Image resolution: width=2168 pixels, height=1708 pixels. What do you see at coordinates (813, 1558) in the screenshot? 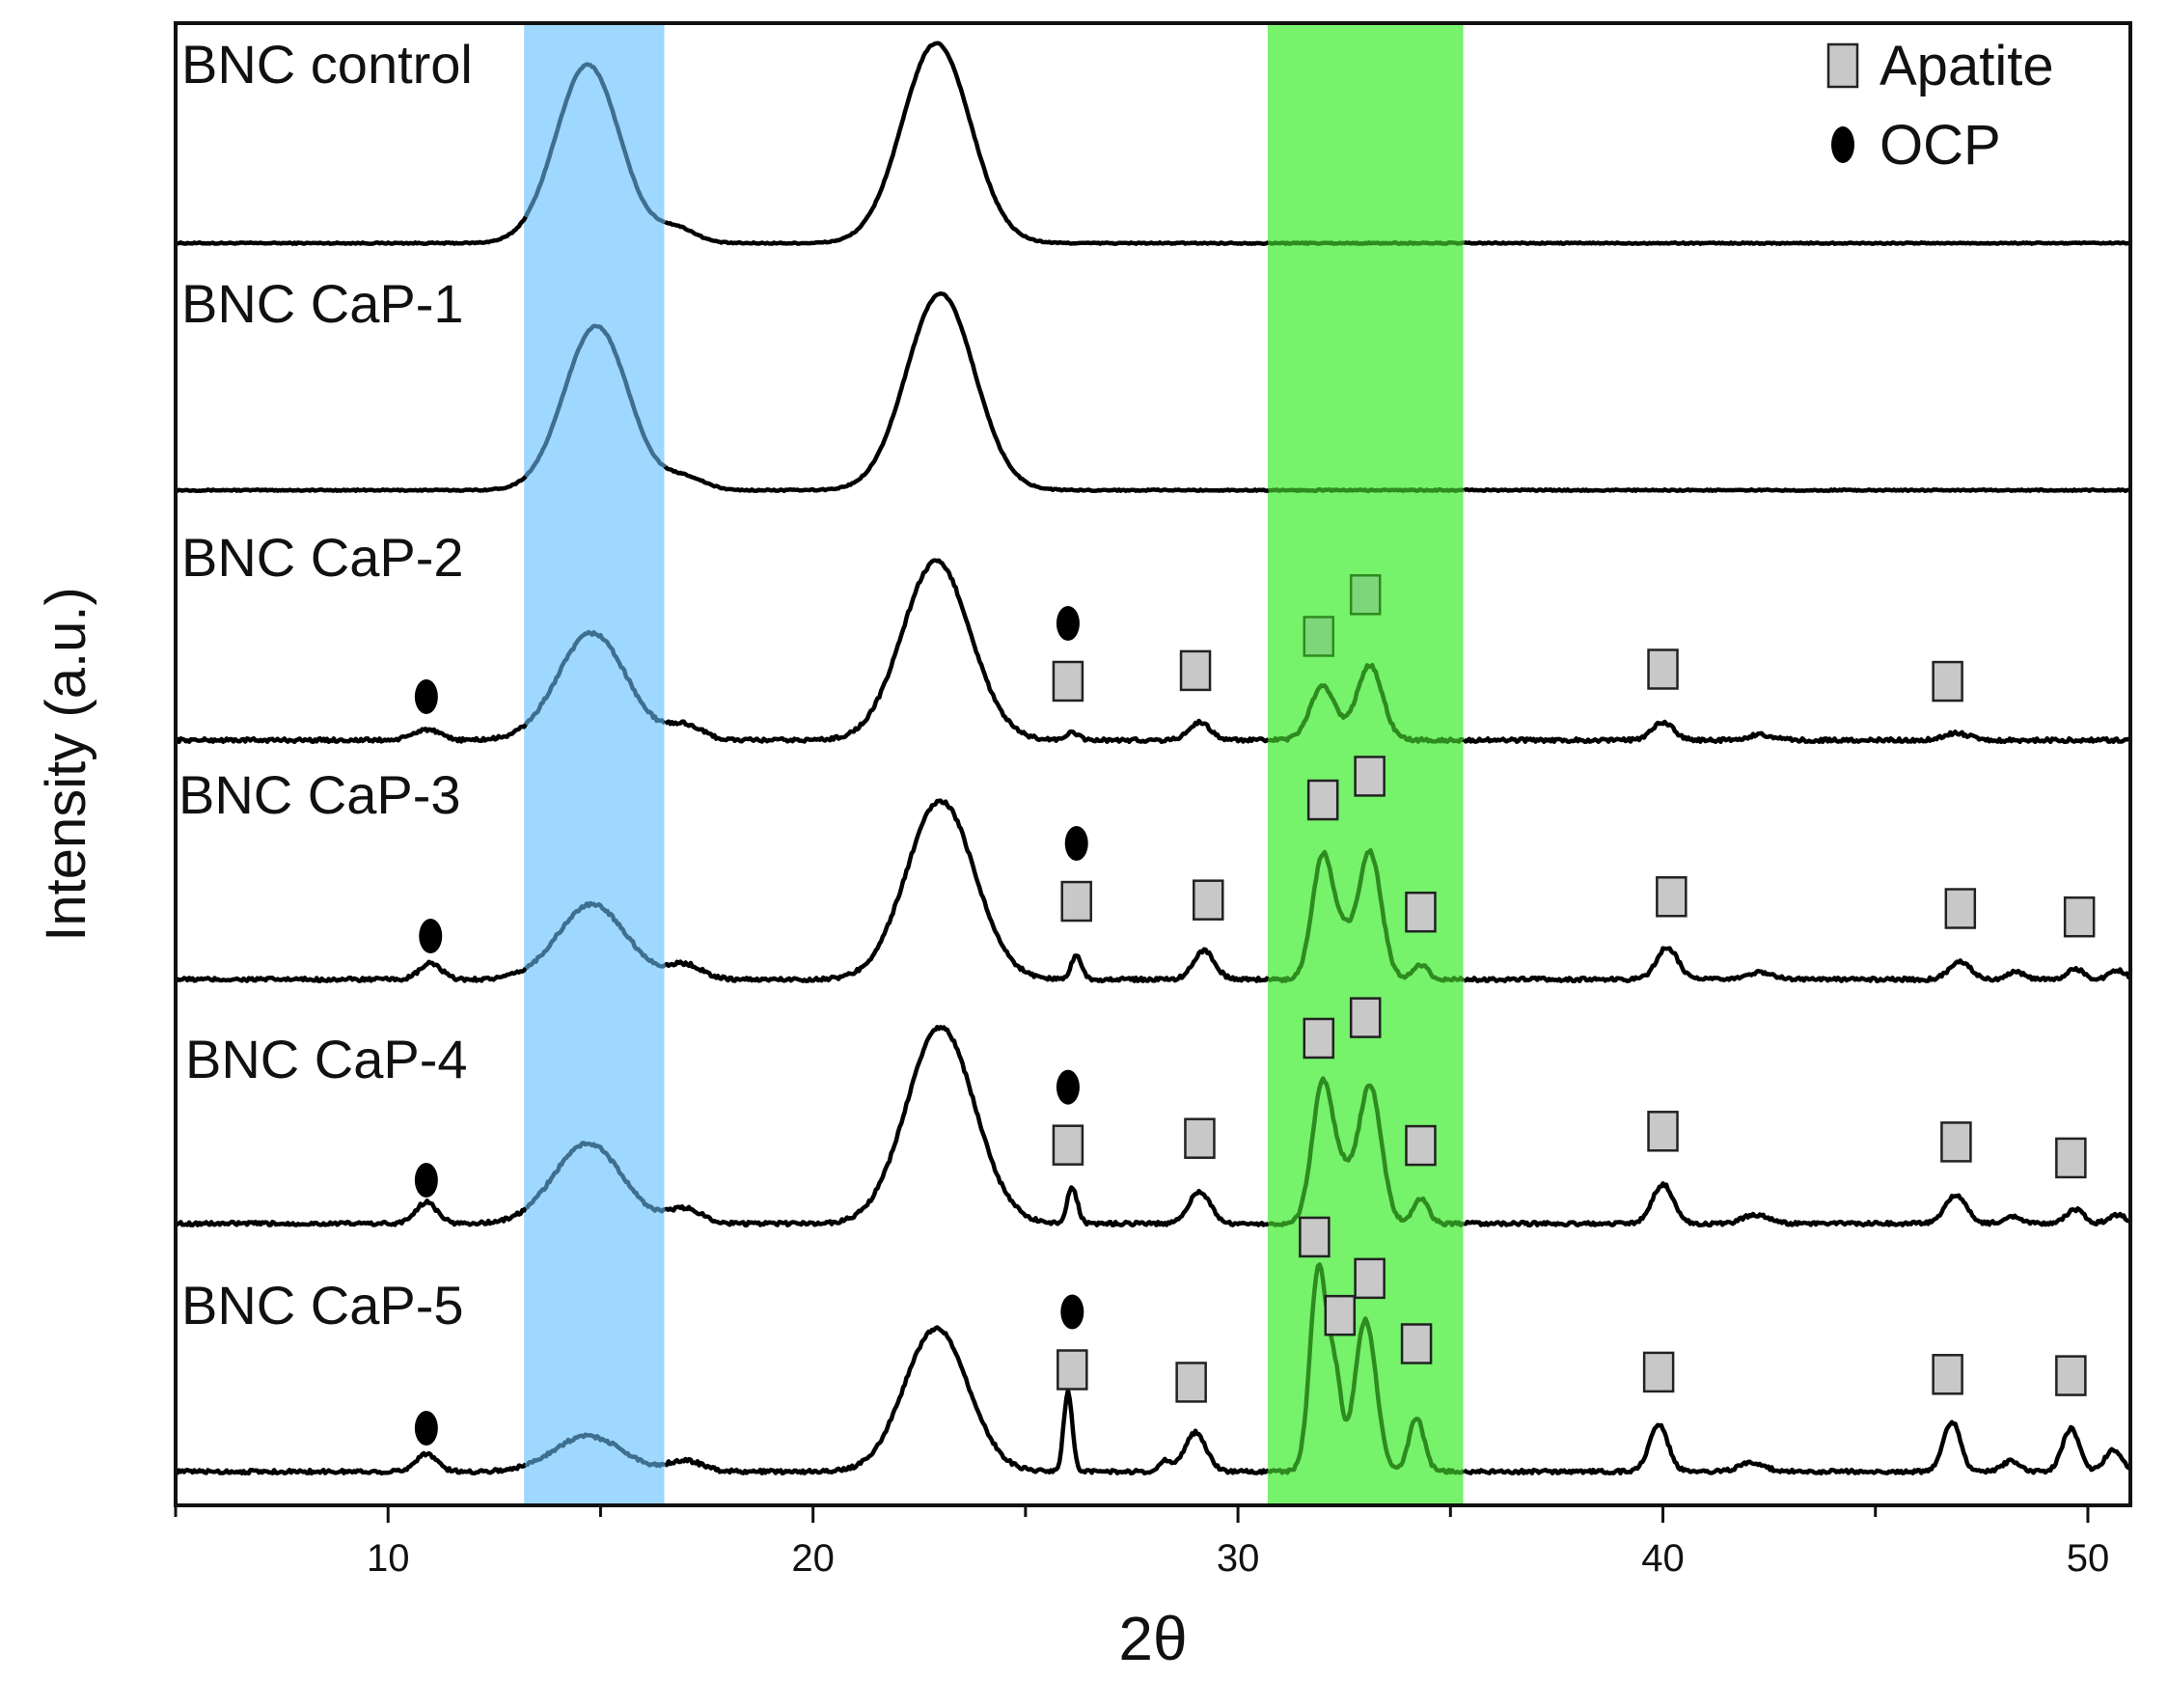
I see `x-tick-label-20: 20` at bounding box center [813, 1558].